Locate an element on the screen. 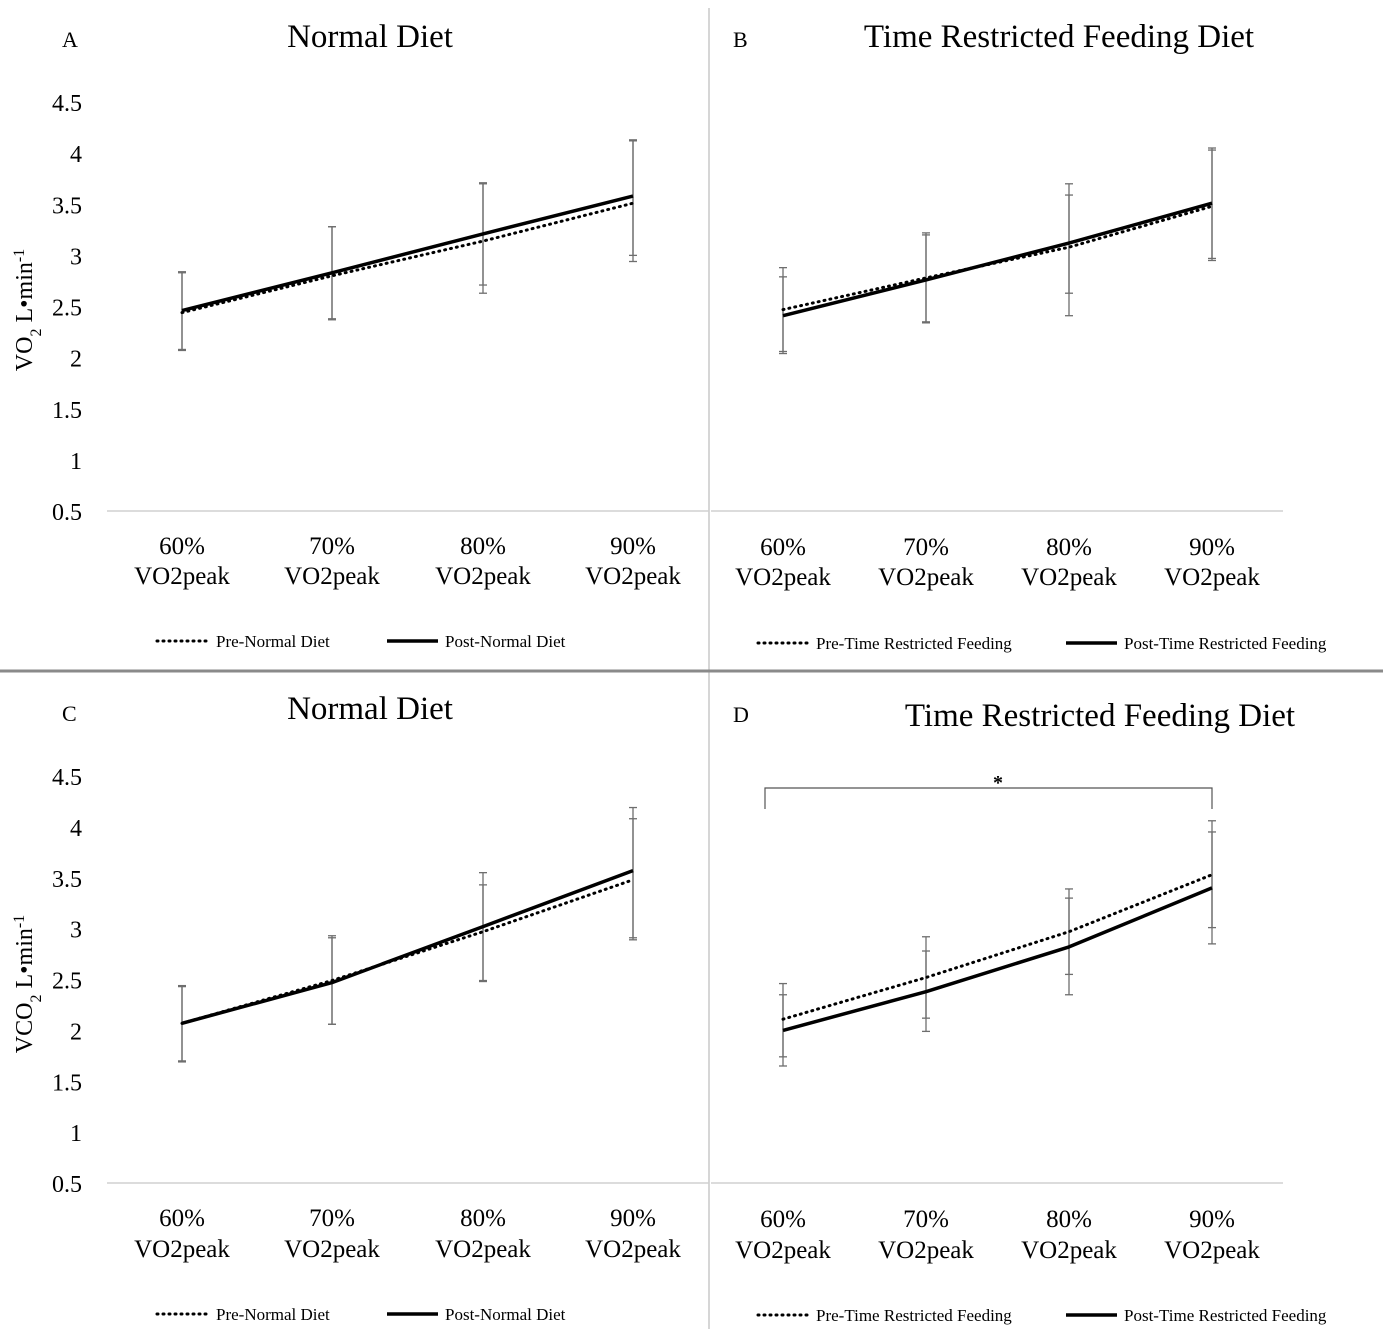 Image resolution: width=1383 pixels, height=1329 pixels. panel-title-b: Time Restricted Feeding Diet is located at coordinates (1059, 37).